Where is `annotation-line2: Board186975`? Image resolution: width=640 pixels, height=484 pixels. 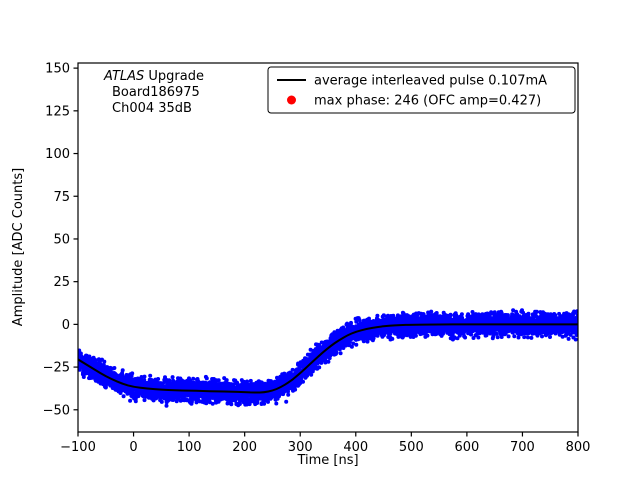 annotation-line2: Board186975 is located at coordinates (156, 92).